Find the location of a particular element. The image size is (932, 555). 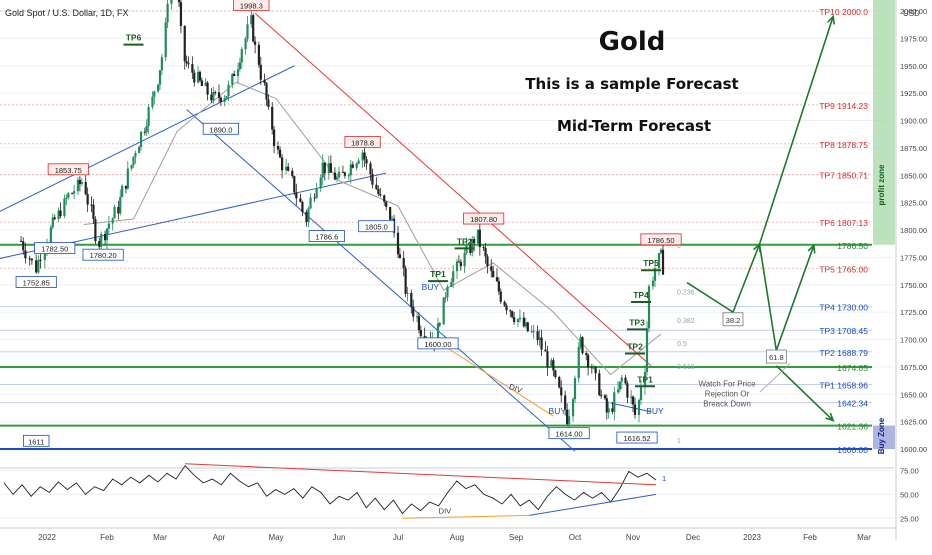

level-label: TP2 1688.79 is located at coordinates (843, 353).